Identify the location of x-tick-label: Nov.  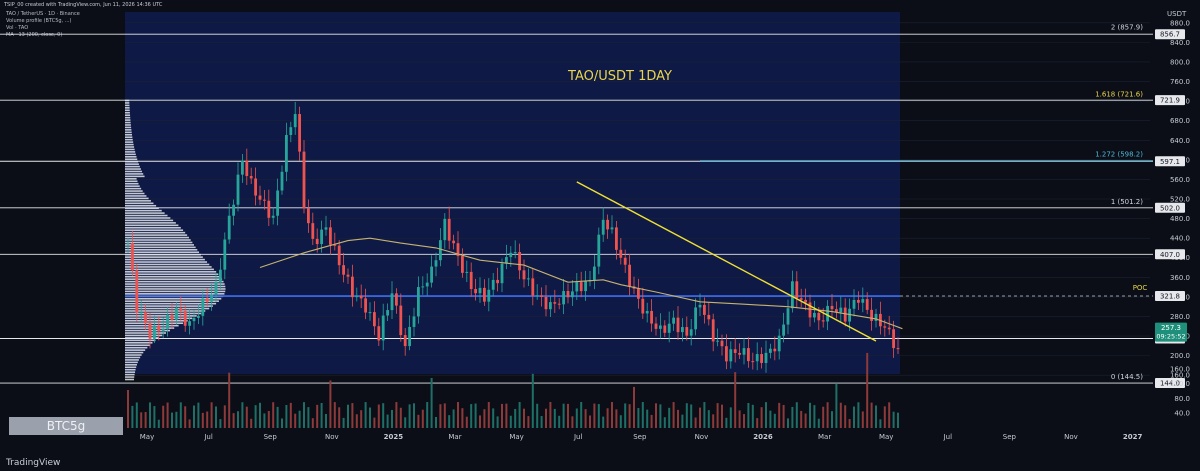
(1071, 437).